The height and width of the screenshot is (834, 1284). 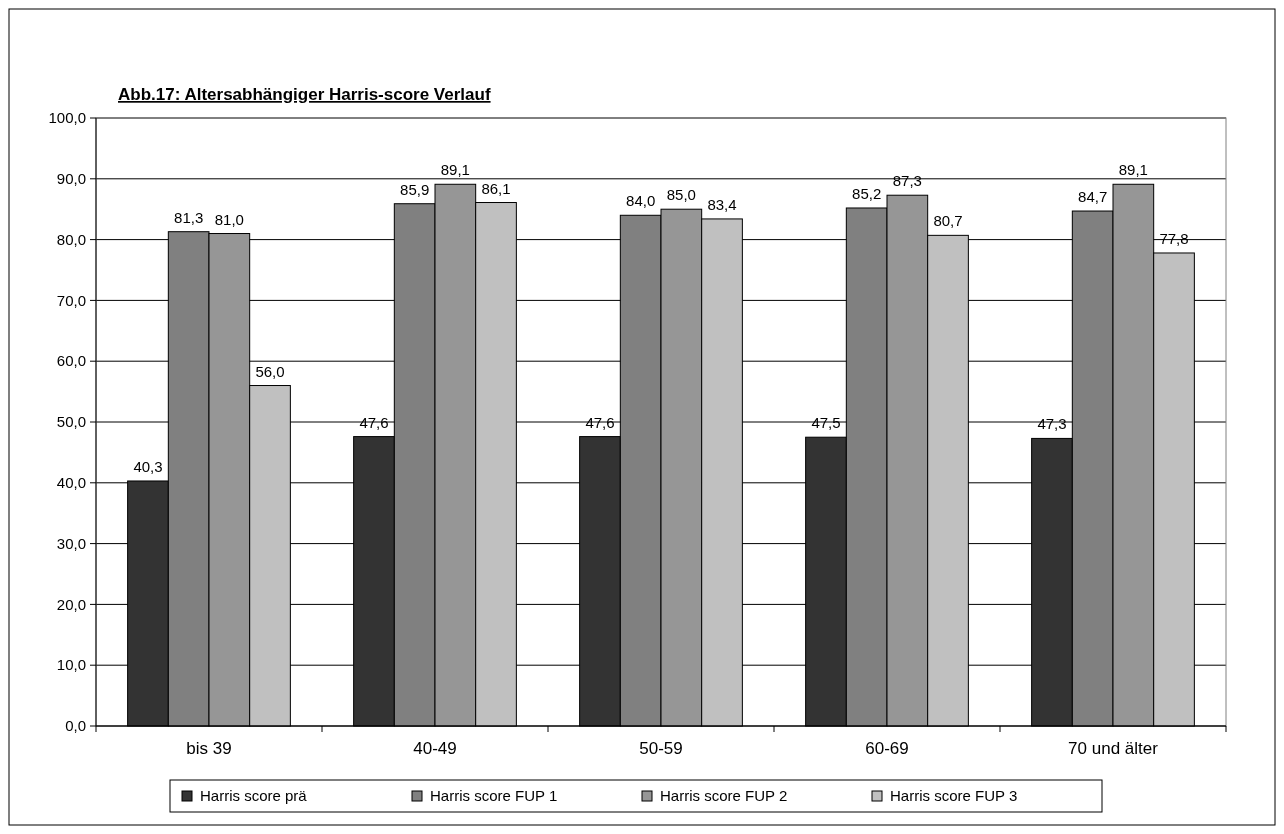 I want to click on x-tick-label: bis 39, so click(x=209, y=748).